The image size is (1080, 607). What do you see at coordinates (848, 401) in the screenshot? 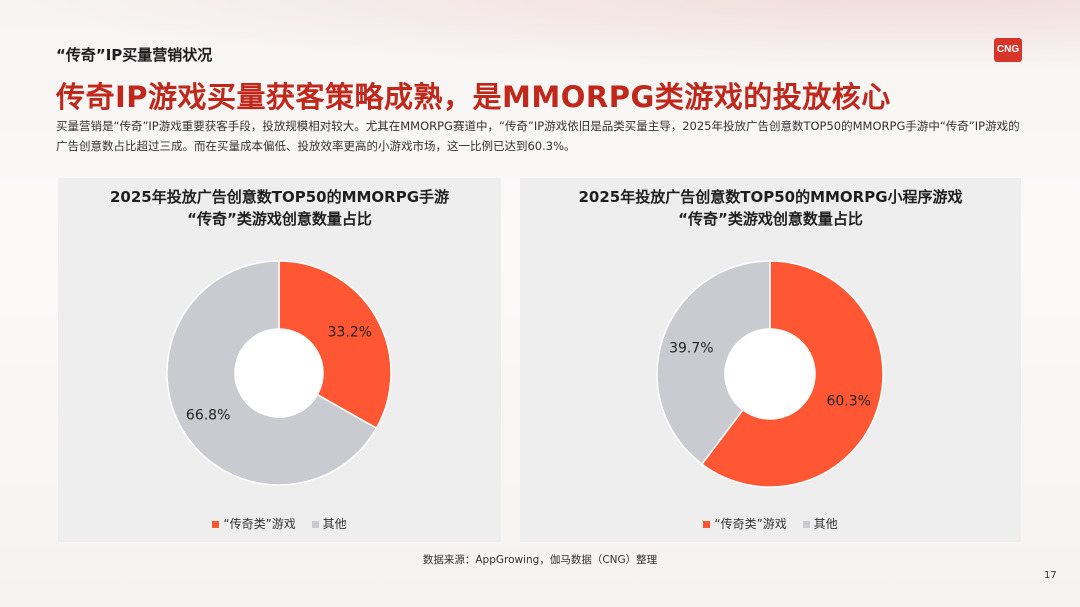
I see `slice-value-label: 60.3%` at bounding box center [848, 401].